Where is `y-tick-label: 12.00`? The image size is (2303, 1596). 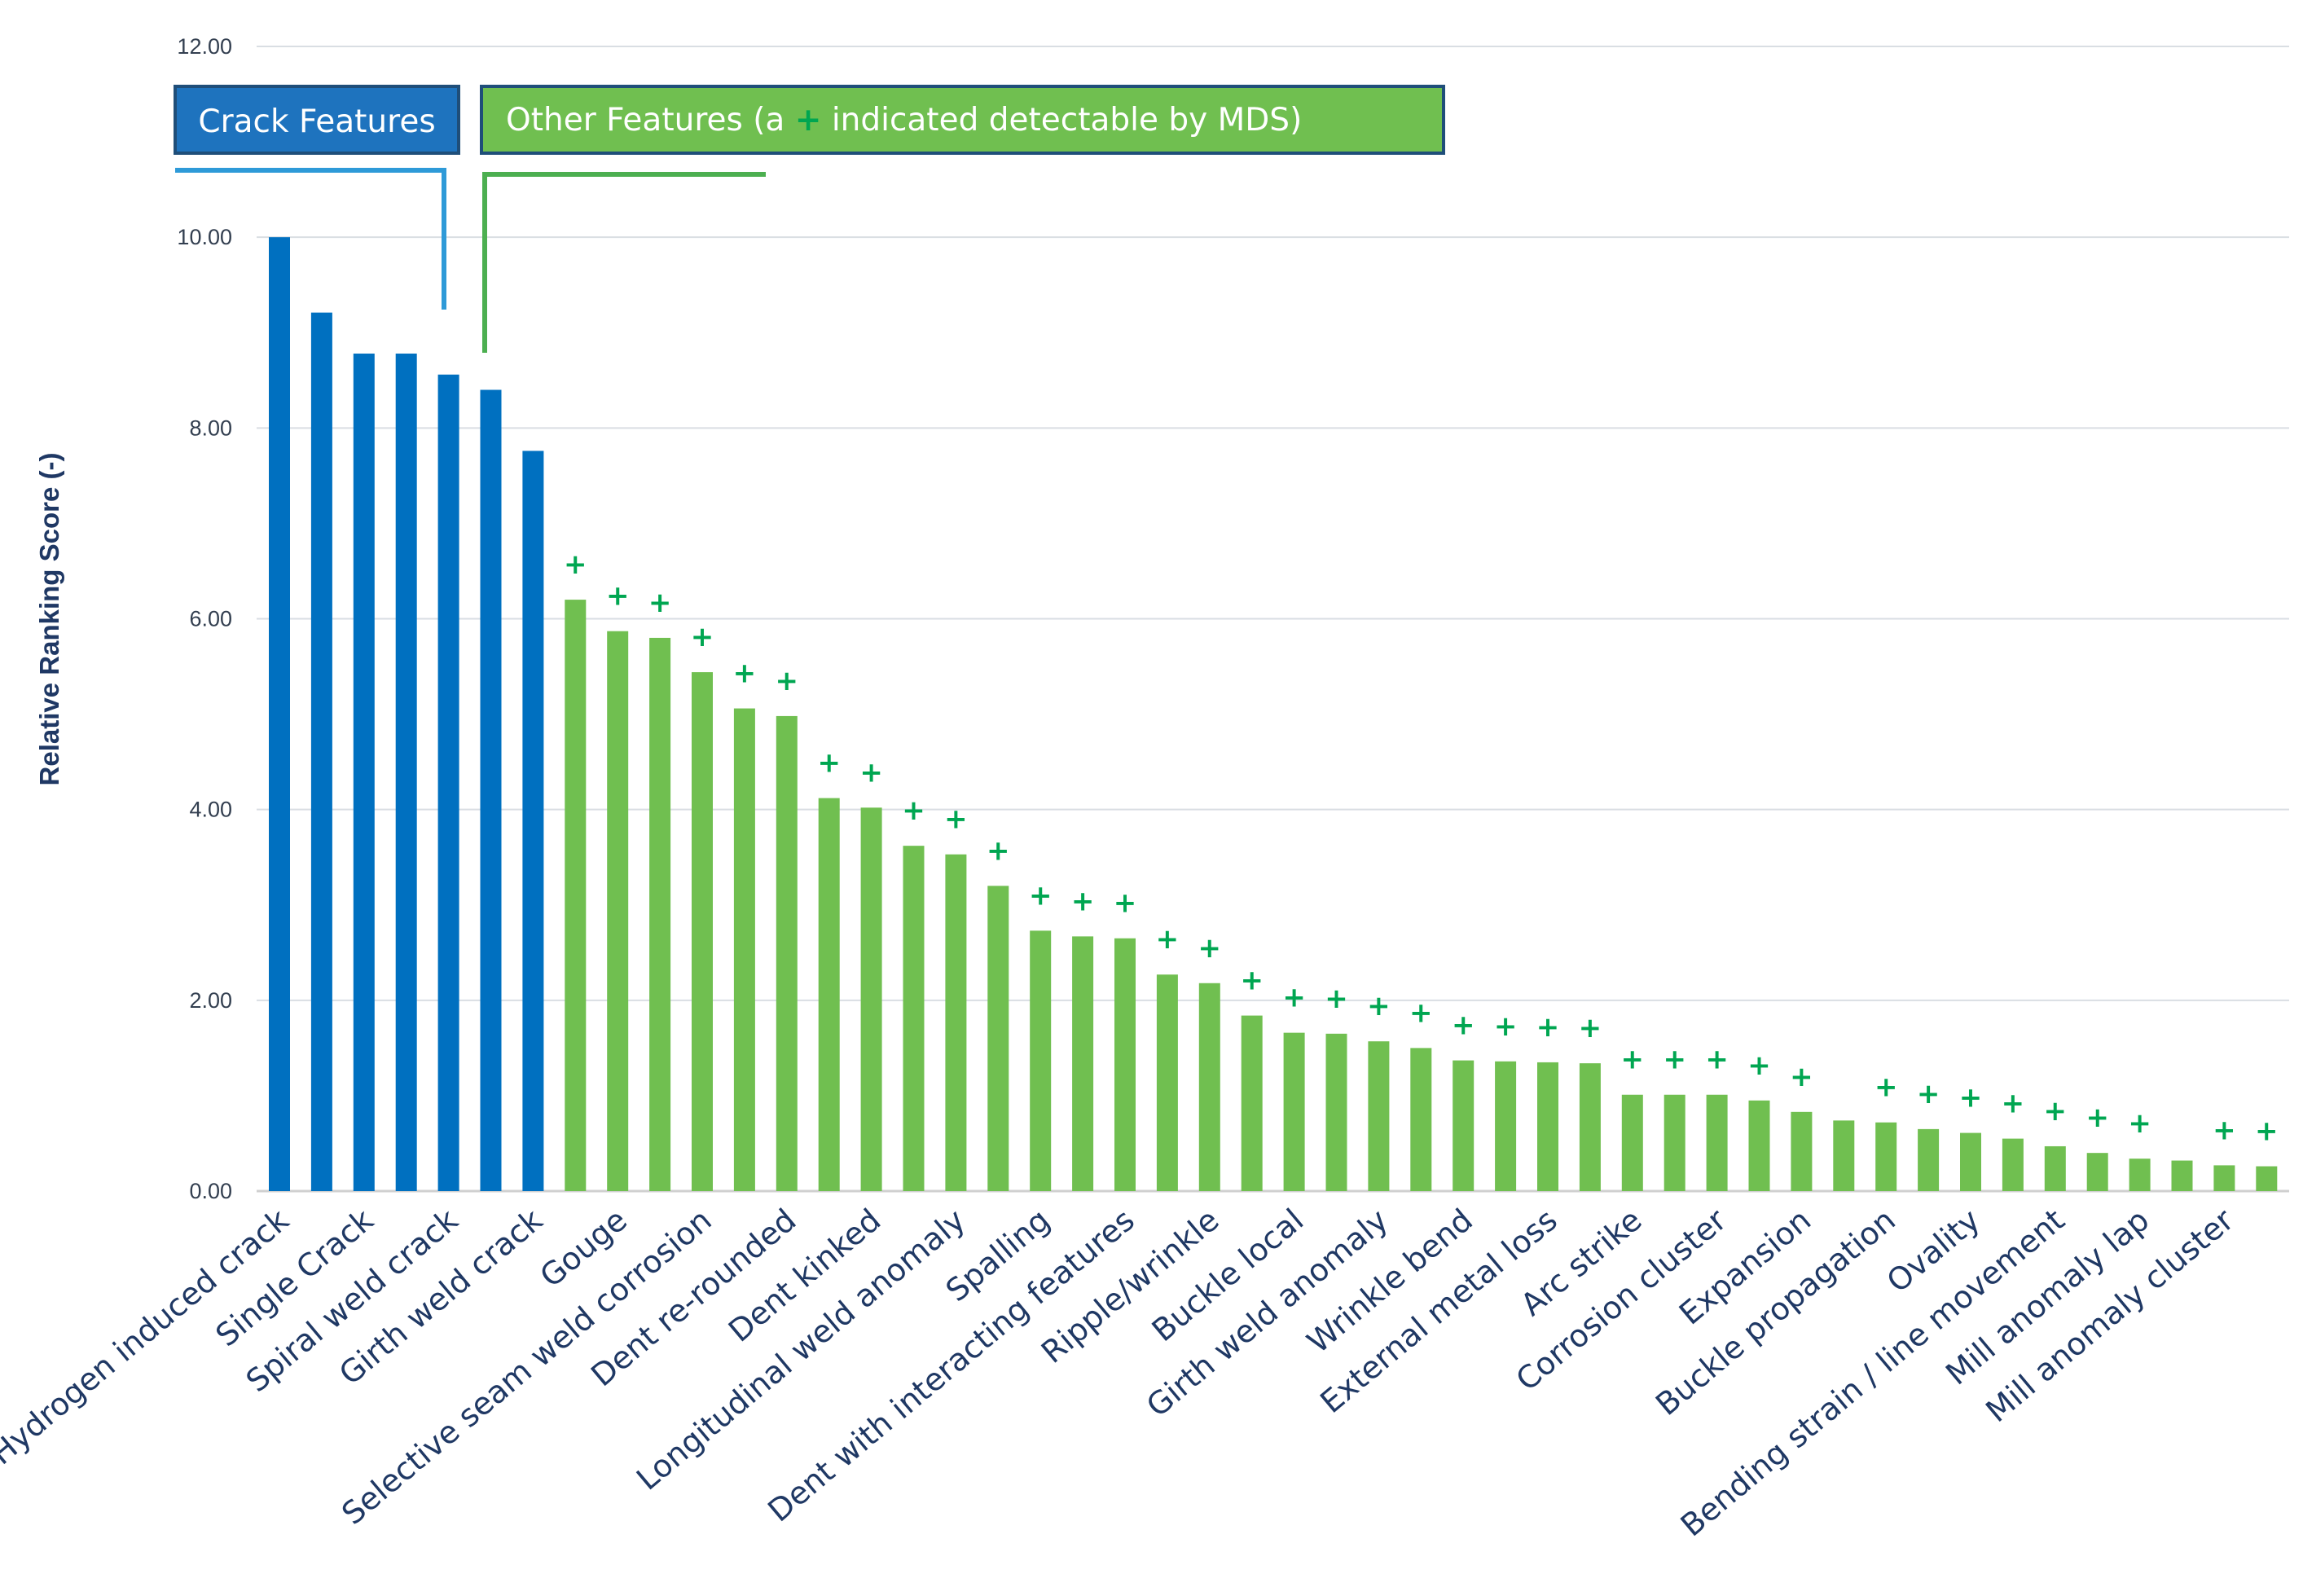 y-tick-label: 12.00 is located at coordinates (205, 46).